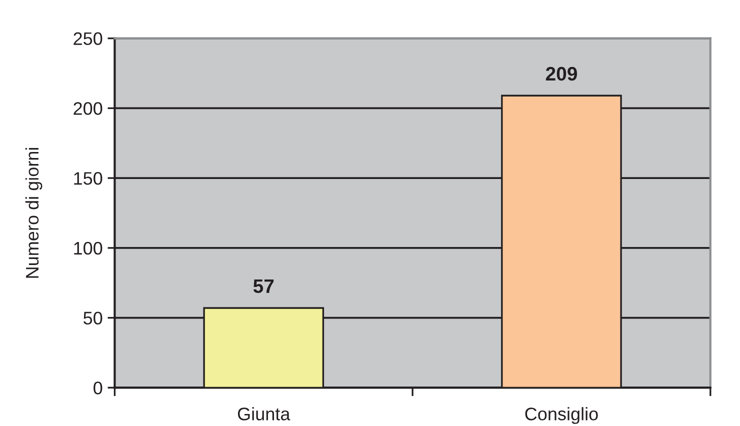  Describe the element at coordinates (33, 213) in the screenshot. I see `y-axis-title: Numero di giorni` at that location.